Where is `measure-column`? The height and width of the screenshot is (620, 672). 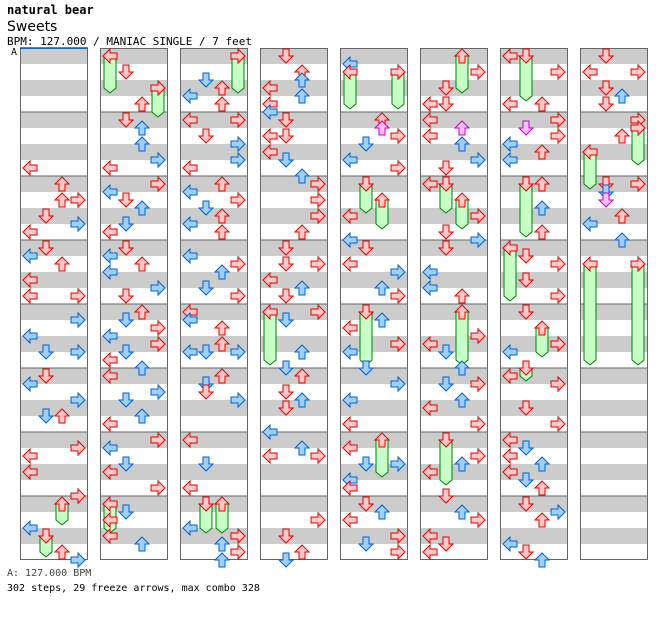
measure-column is located at coordinates (214, 304).